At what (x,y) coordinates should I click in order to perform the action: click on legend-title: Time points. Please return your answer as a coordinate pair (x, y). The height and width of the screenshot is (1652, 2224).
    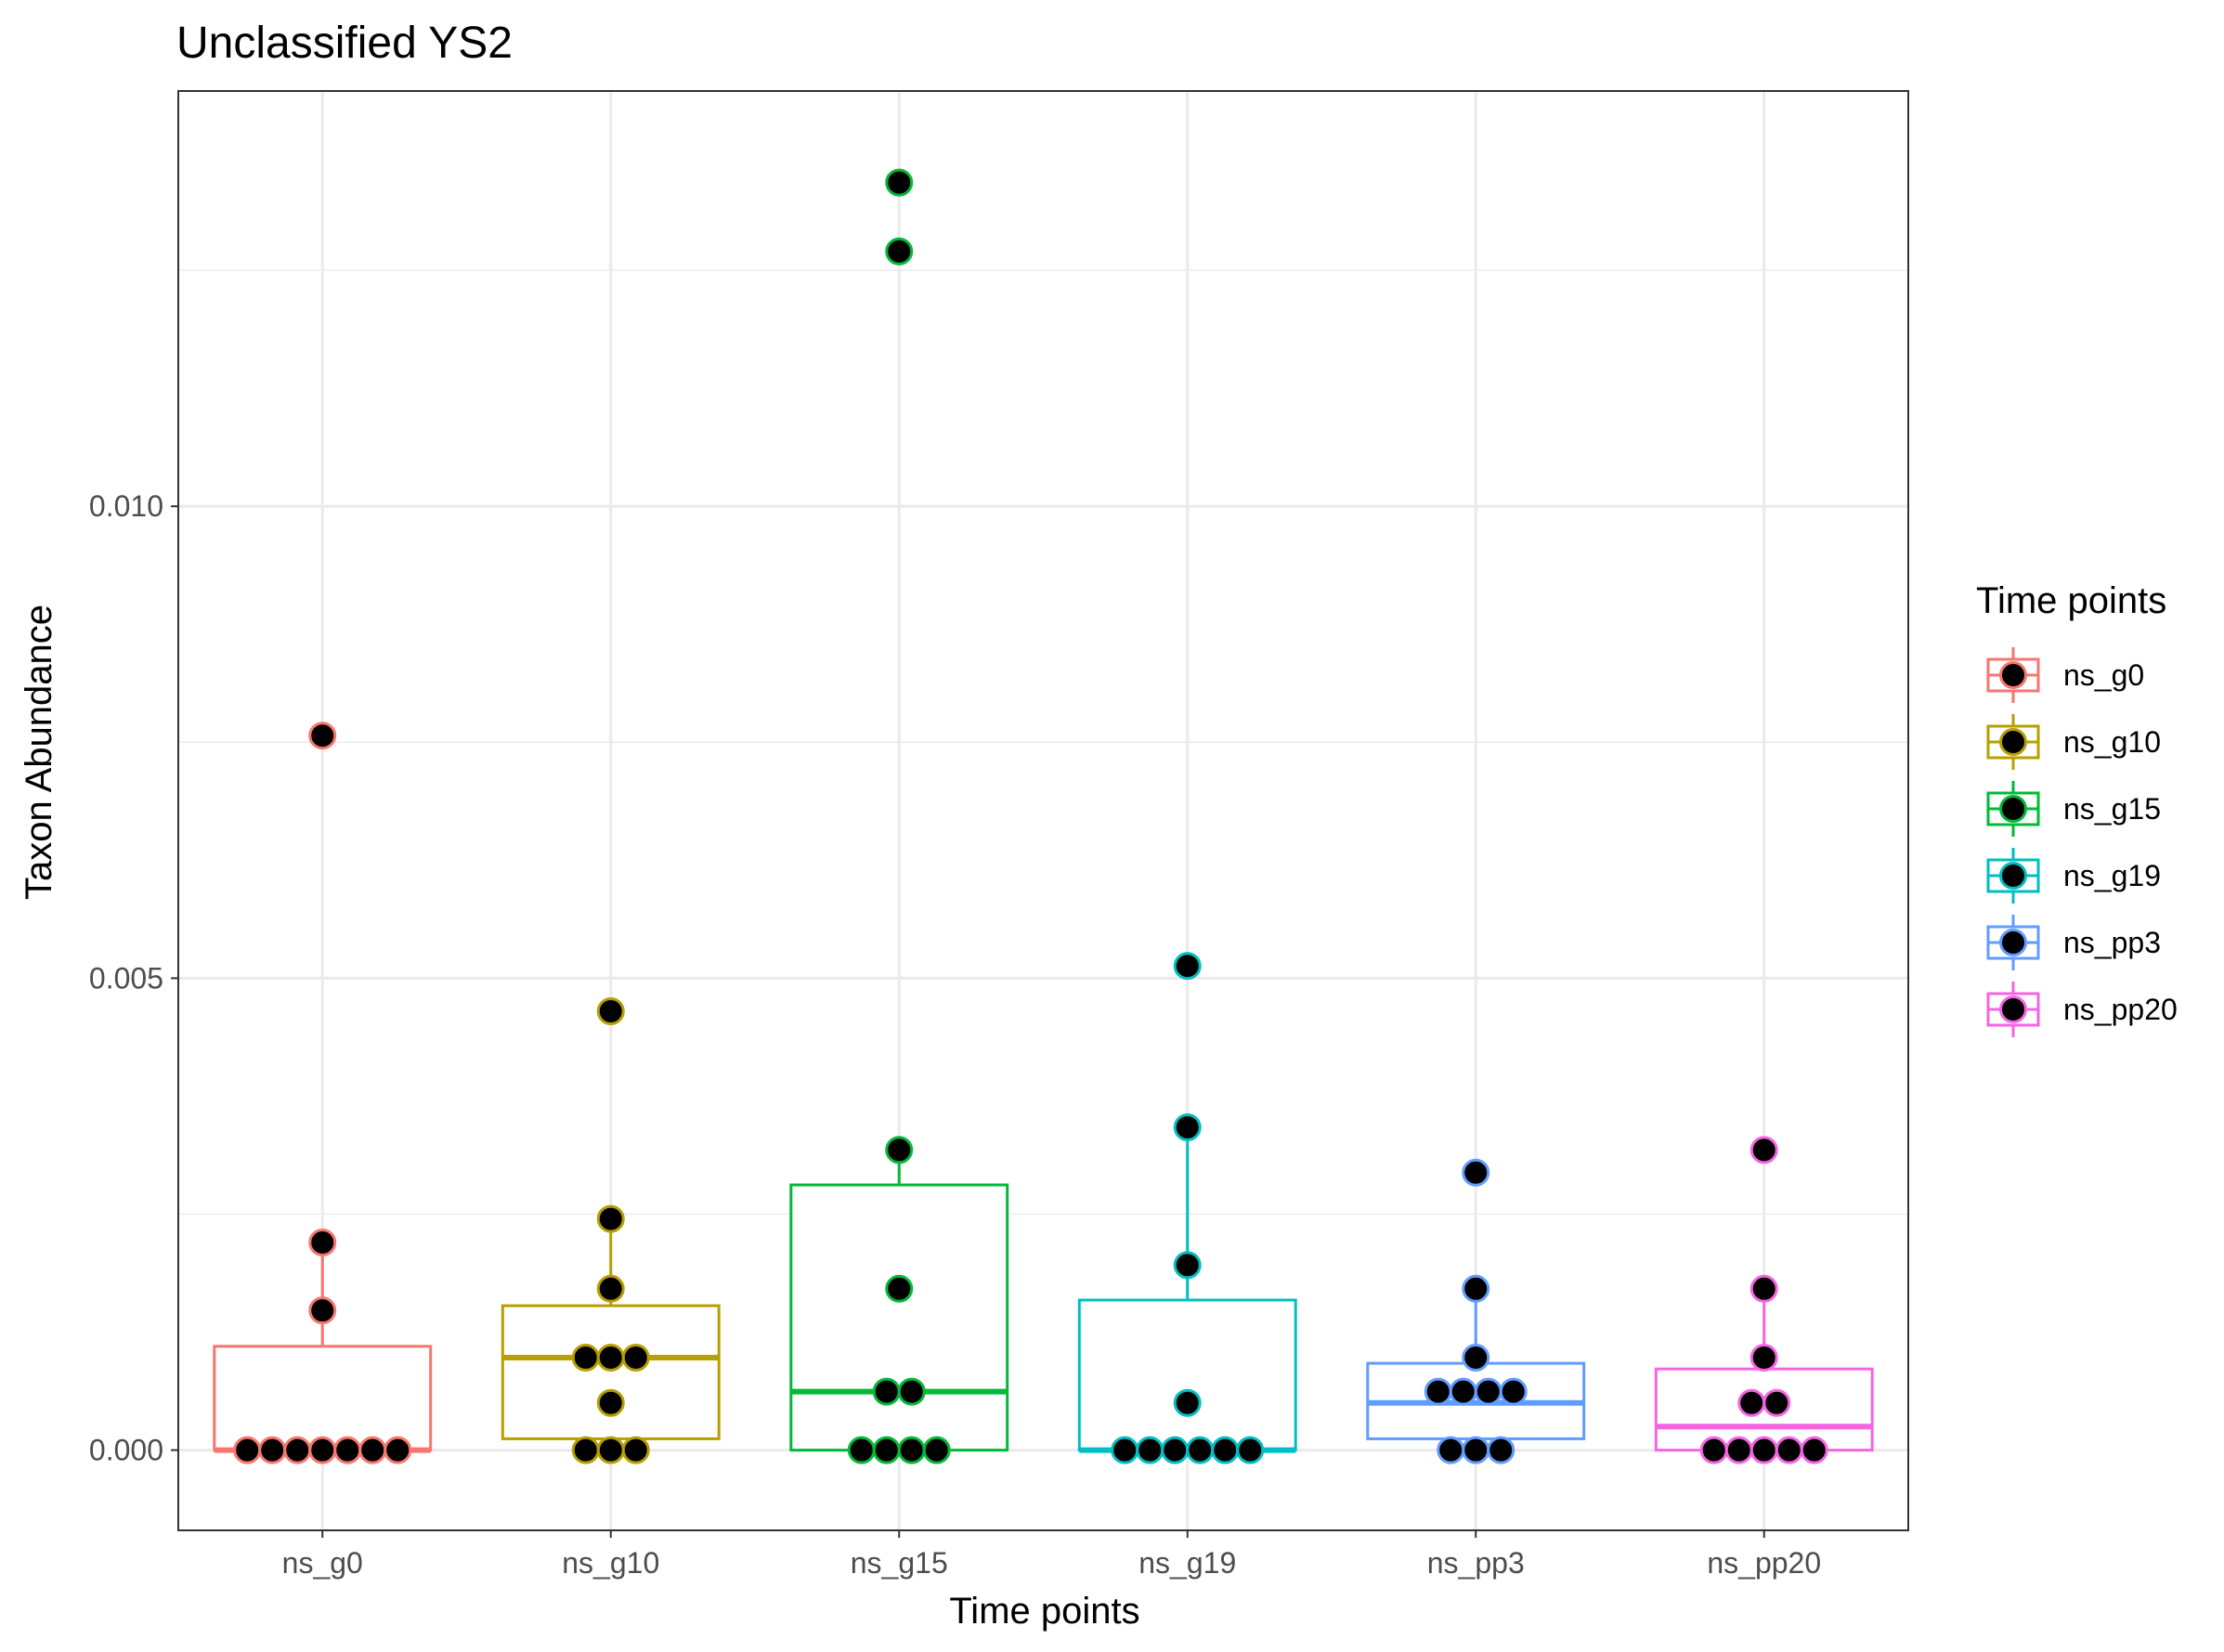
    Looking at the image, I should click on (2071, 601).